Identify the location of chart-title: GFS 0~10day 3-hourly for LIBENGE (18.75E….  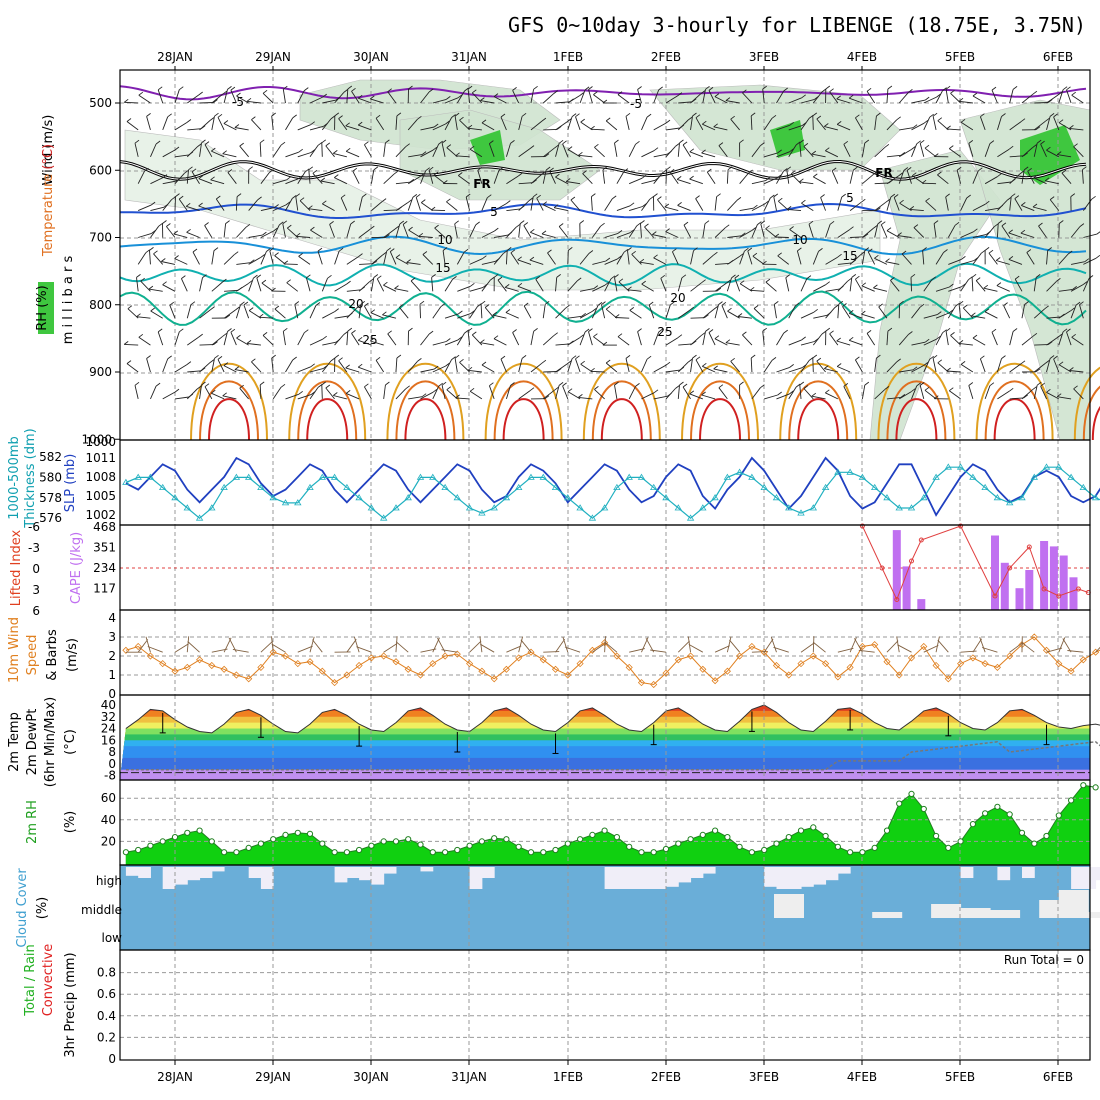
(797, 25).